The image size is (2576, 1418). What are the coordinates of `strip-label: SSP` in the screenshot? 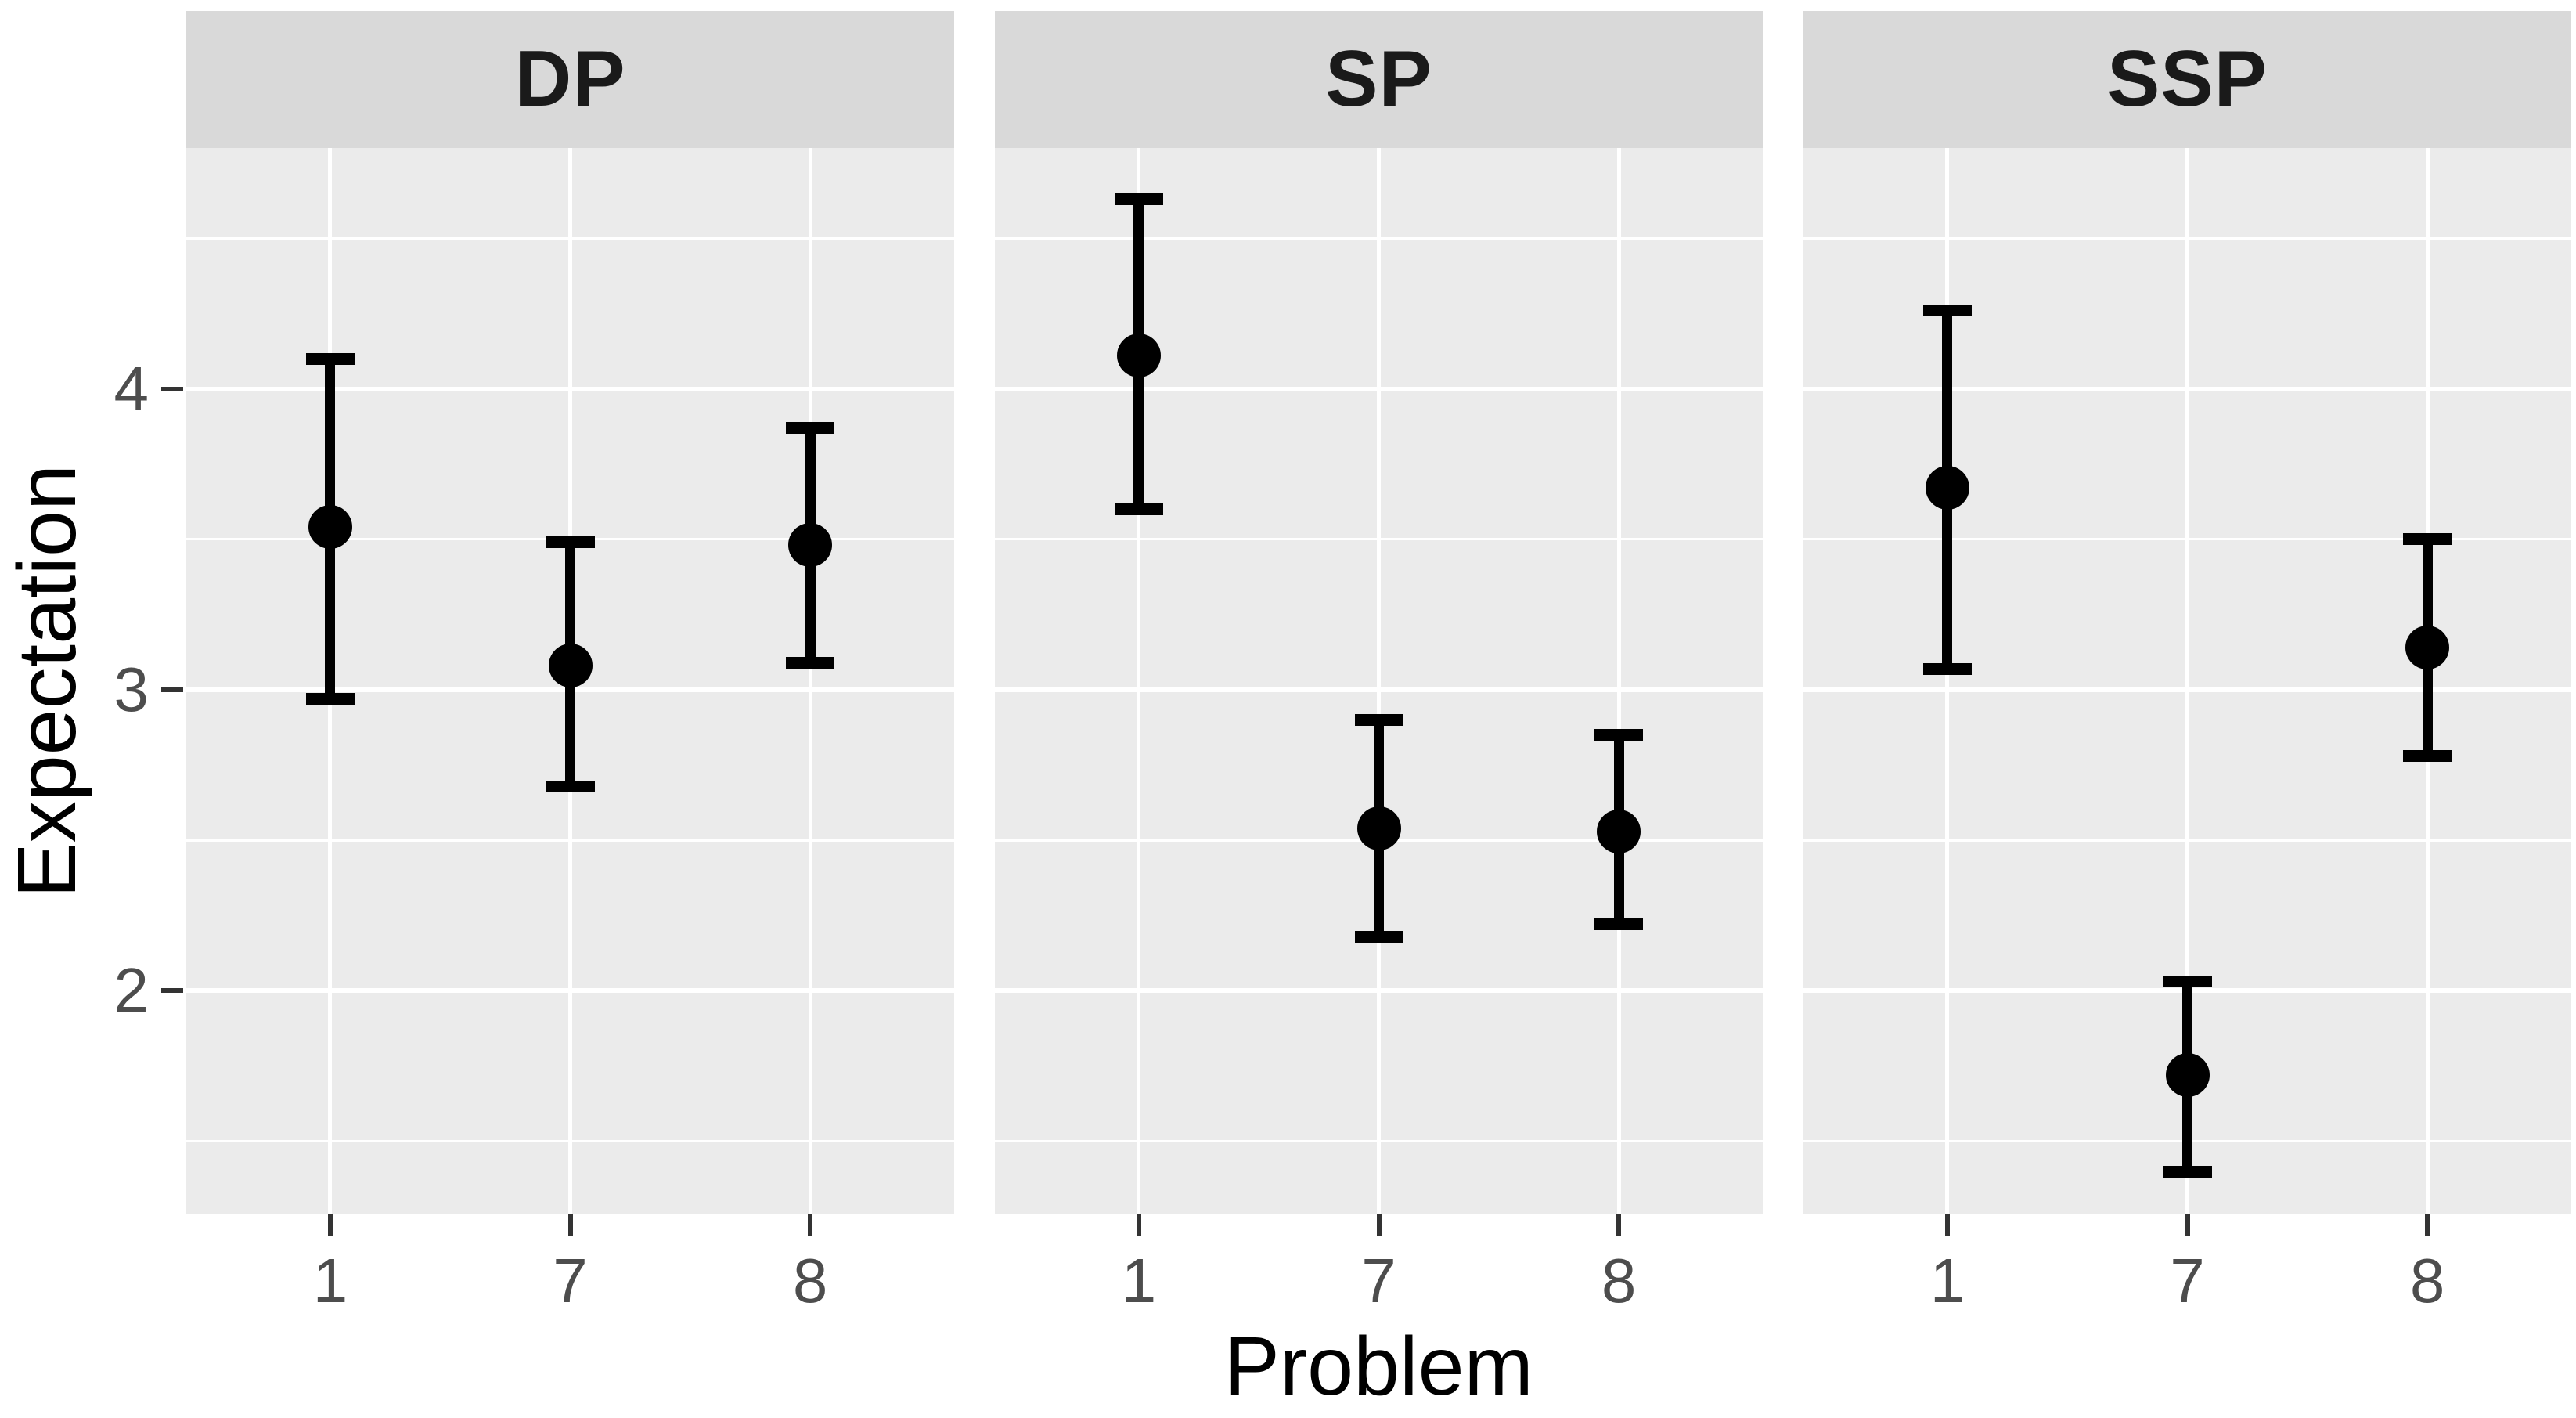 It's located at (2187, 79).